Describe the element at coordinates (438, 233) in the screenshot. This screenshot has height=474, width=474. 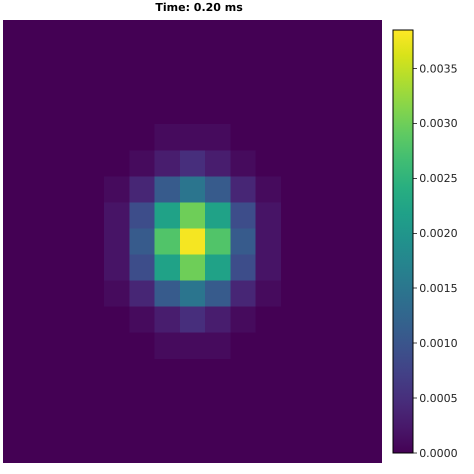
I see `color-bar-label: 0.0020` at that location.